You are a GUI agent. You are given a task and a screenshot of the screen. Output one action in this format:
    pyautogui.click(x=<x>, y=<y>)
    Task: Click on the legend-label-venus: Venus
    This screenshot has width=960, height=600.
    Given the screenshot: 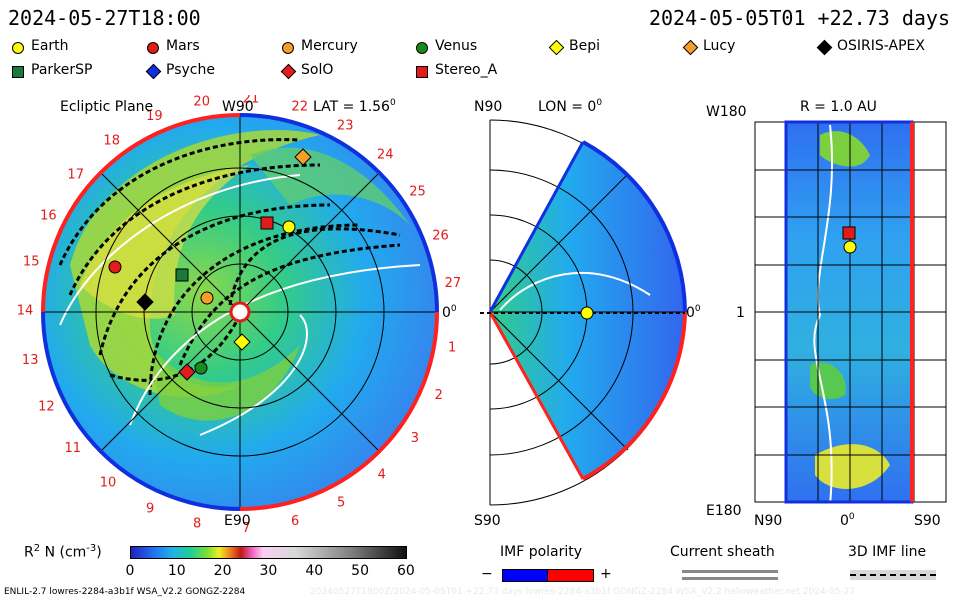 What is the action you would take?
    pyautogui.click(x=456, y=46)
    